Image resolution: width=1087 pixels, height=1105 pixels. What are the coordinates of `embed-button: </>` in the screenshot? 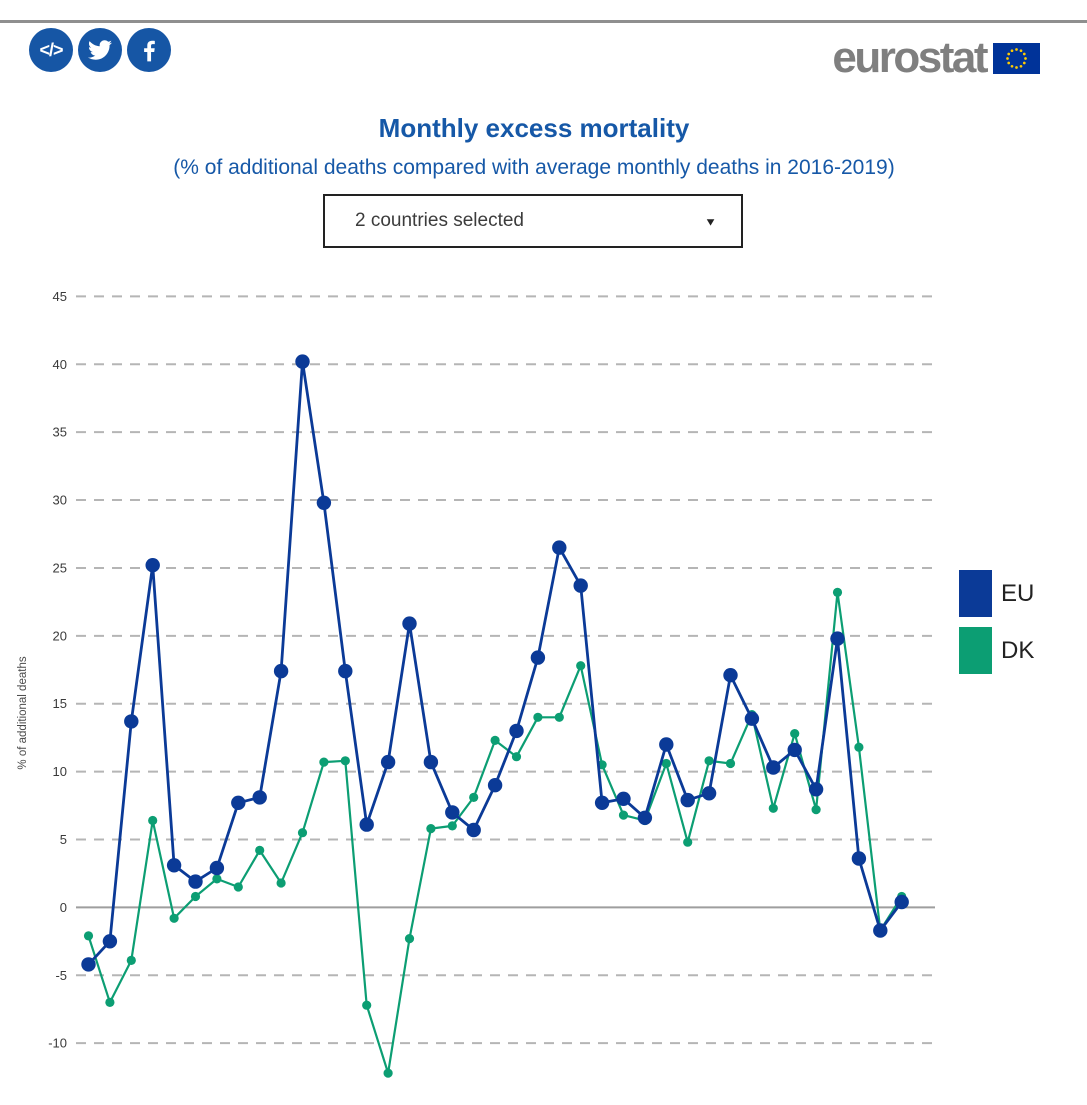 It's located at (51, 50).